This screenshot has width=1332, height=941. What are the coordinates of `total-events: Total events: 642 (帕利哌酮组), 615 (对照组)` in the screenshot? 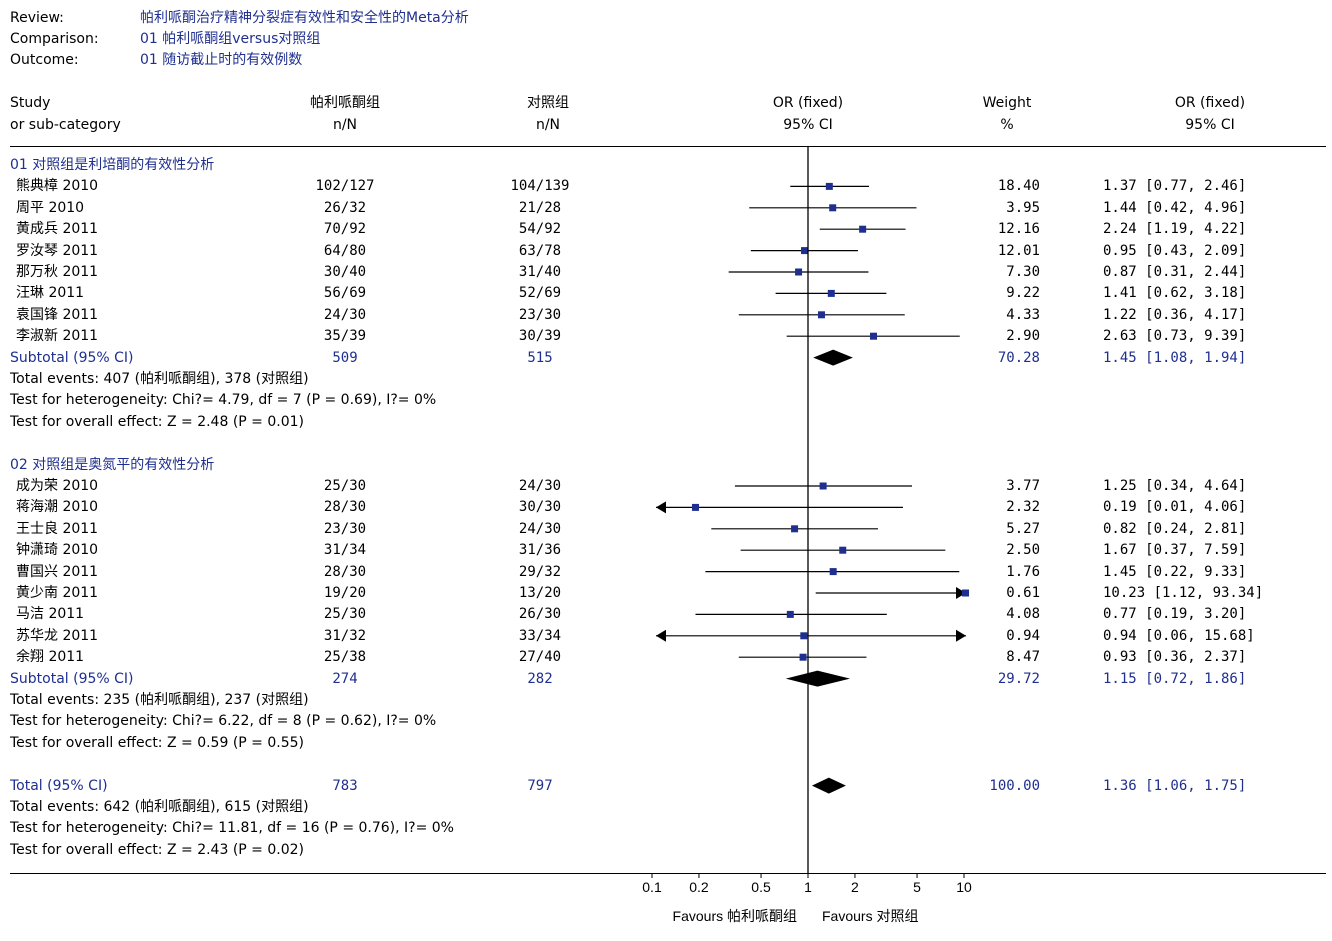 It's located at (159, 807).